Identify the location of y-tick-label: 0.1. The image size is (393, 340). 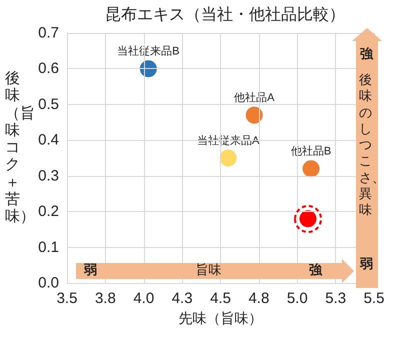
(48, 247).